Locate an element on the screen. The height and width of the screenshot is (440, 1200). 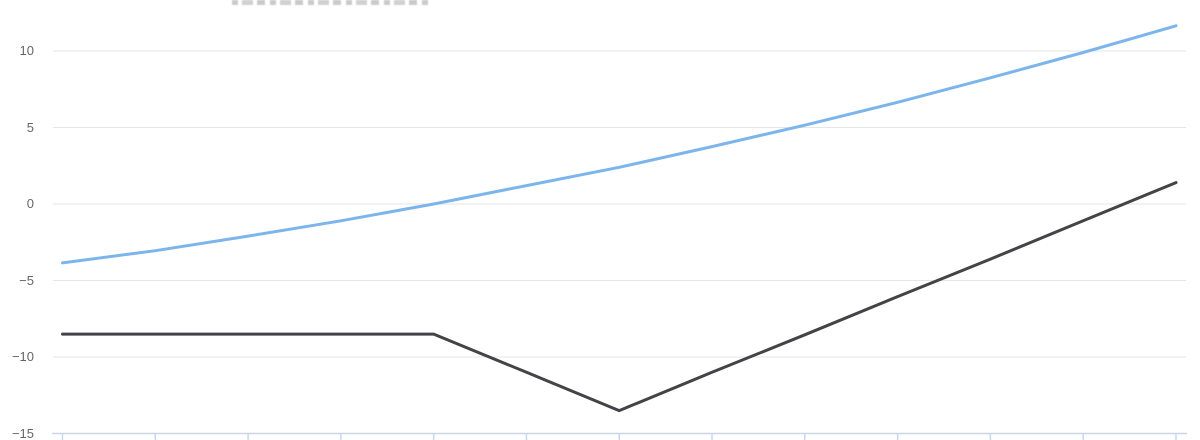
y-axis-label: −10 is located at coordinates (22, 356).